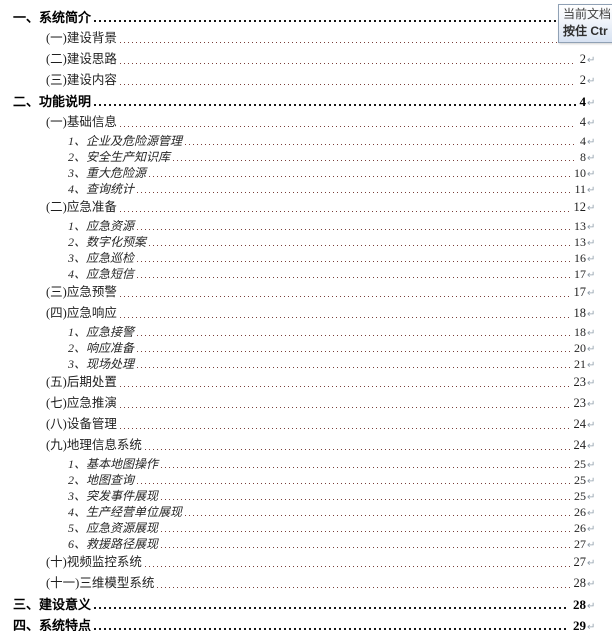 This screenshot has height=631, width=612. Describe the element at coordinates (52, 604) in the screenshot. I see `toc-entry-label: 三、建设意义` at that location.